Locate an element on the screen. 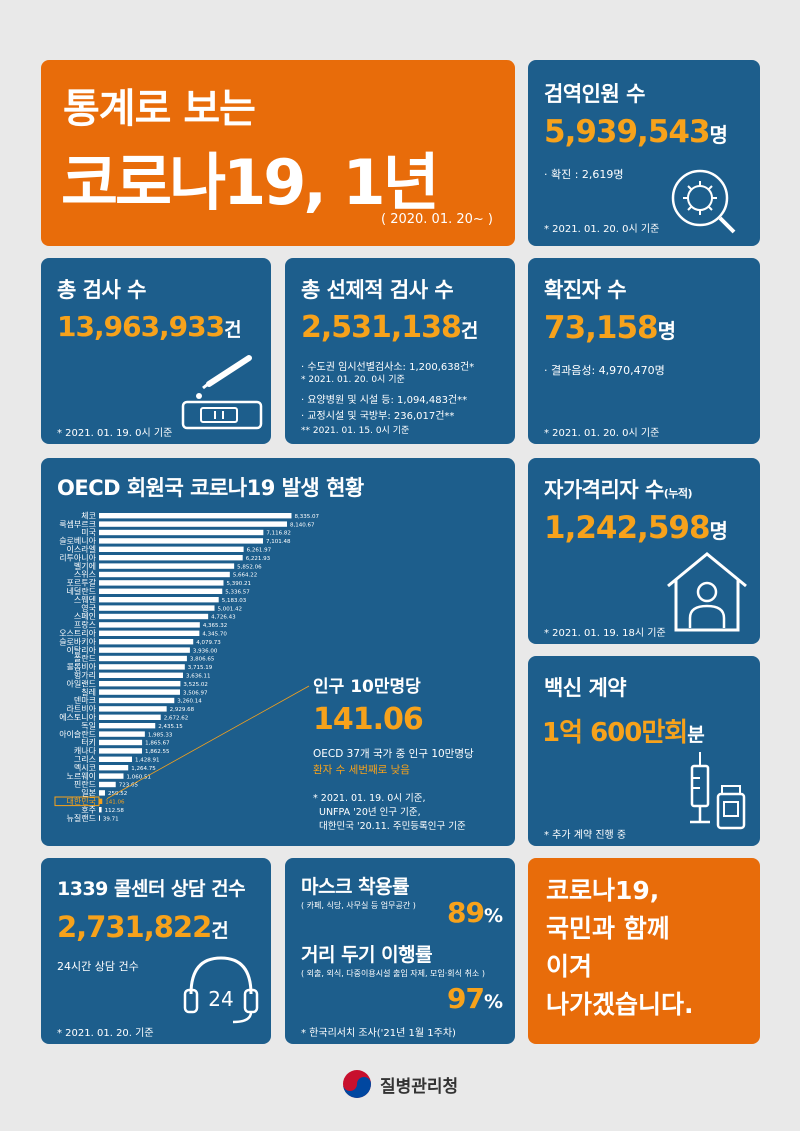  headset-24-label: 24 is located at coordinates (220, 999).